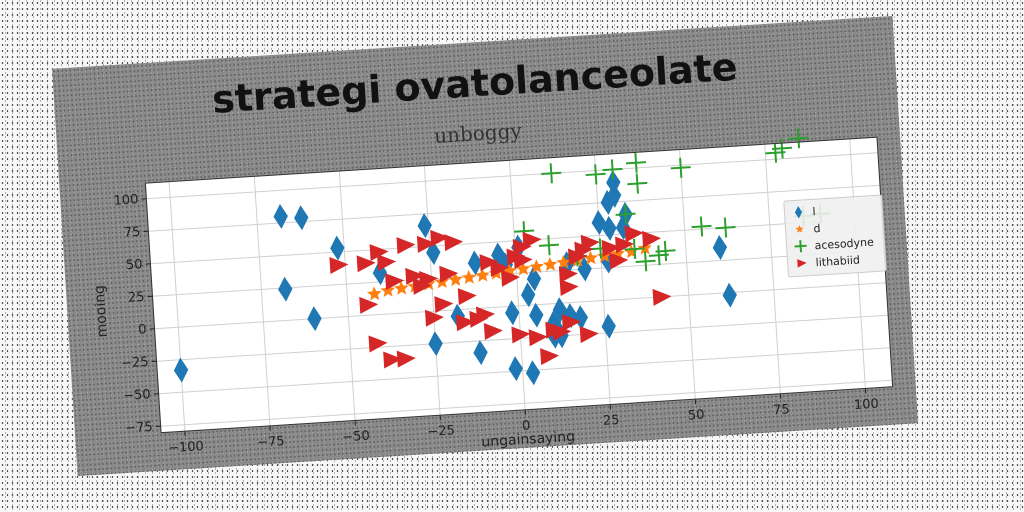  Describe the element at coordinates (800, 246) in the screenshot. I see `legend-marker-acesodyne` at that location.